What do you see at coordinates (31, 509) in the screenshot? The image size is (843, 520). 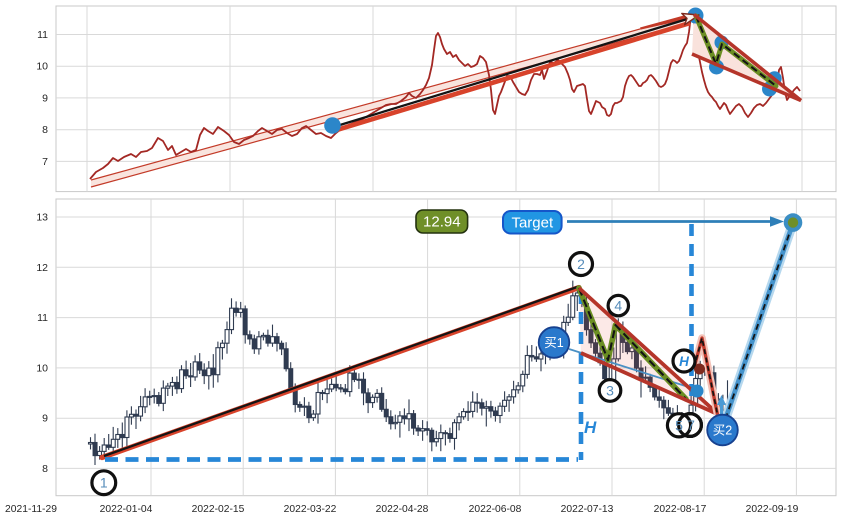 I see `svg-text: 2021-11-29` at bounding box center [31, 509].